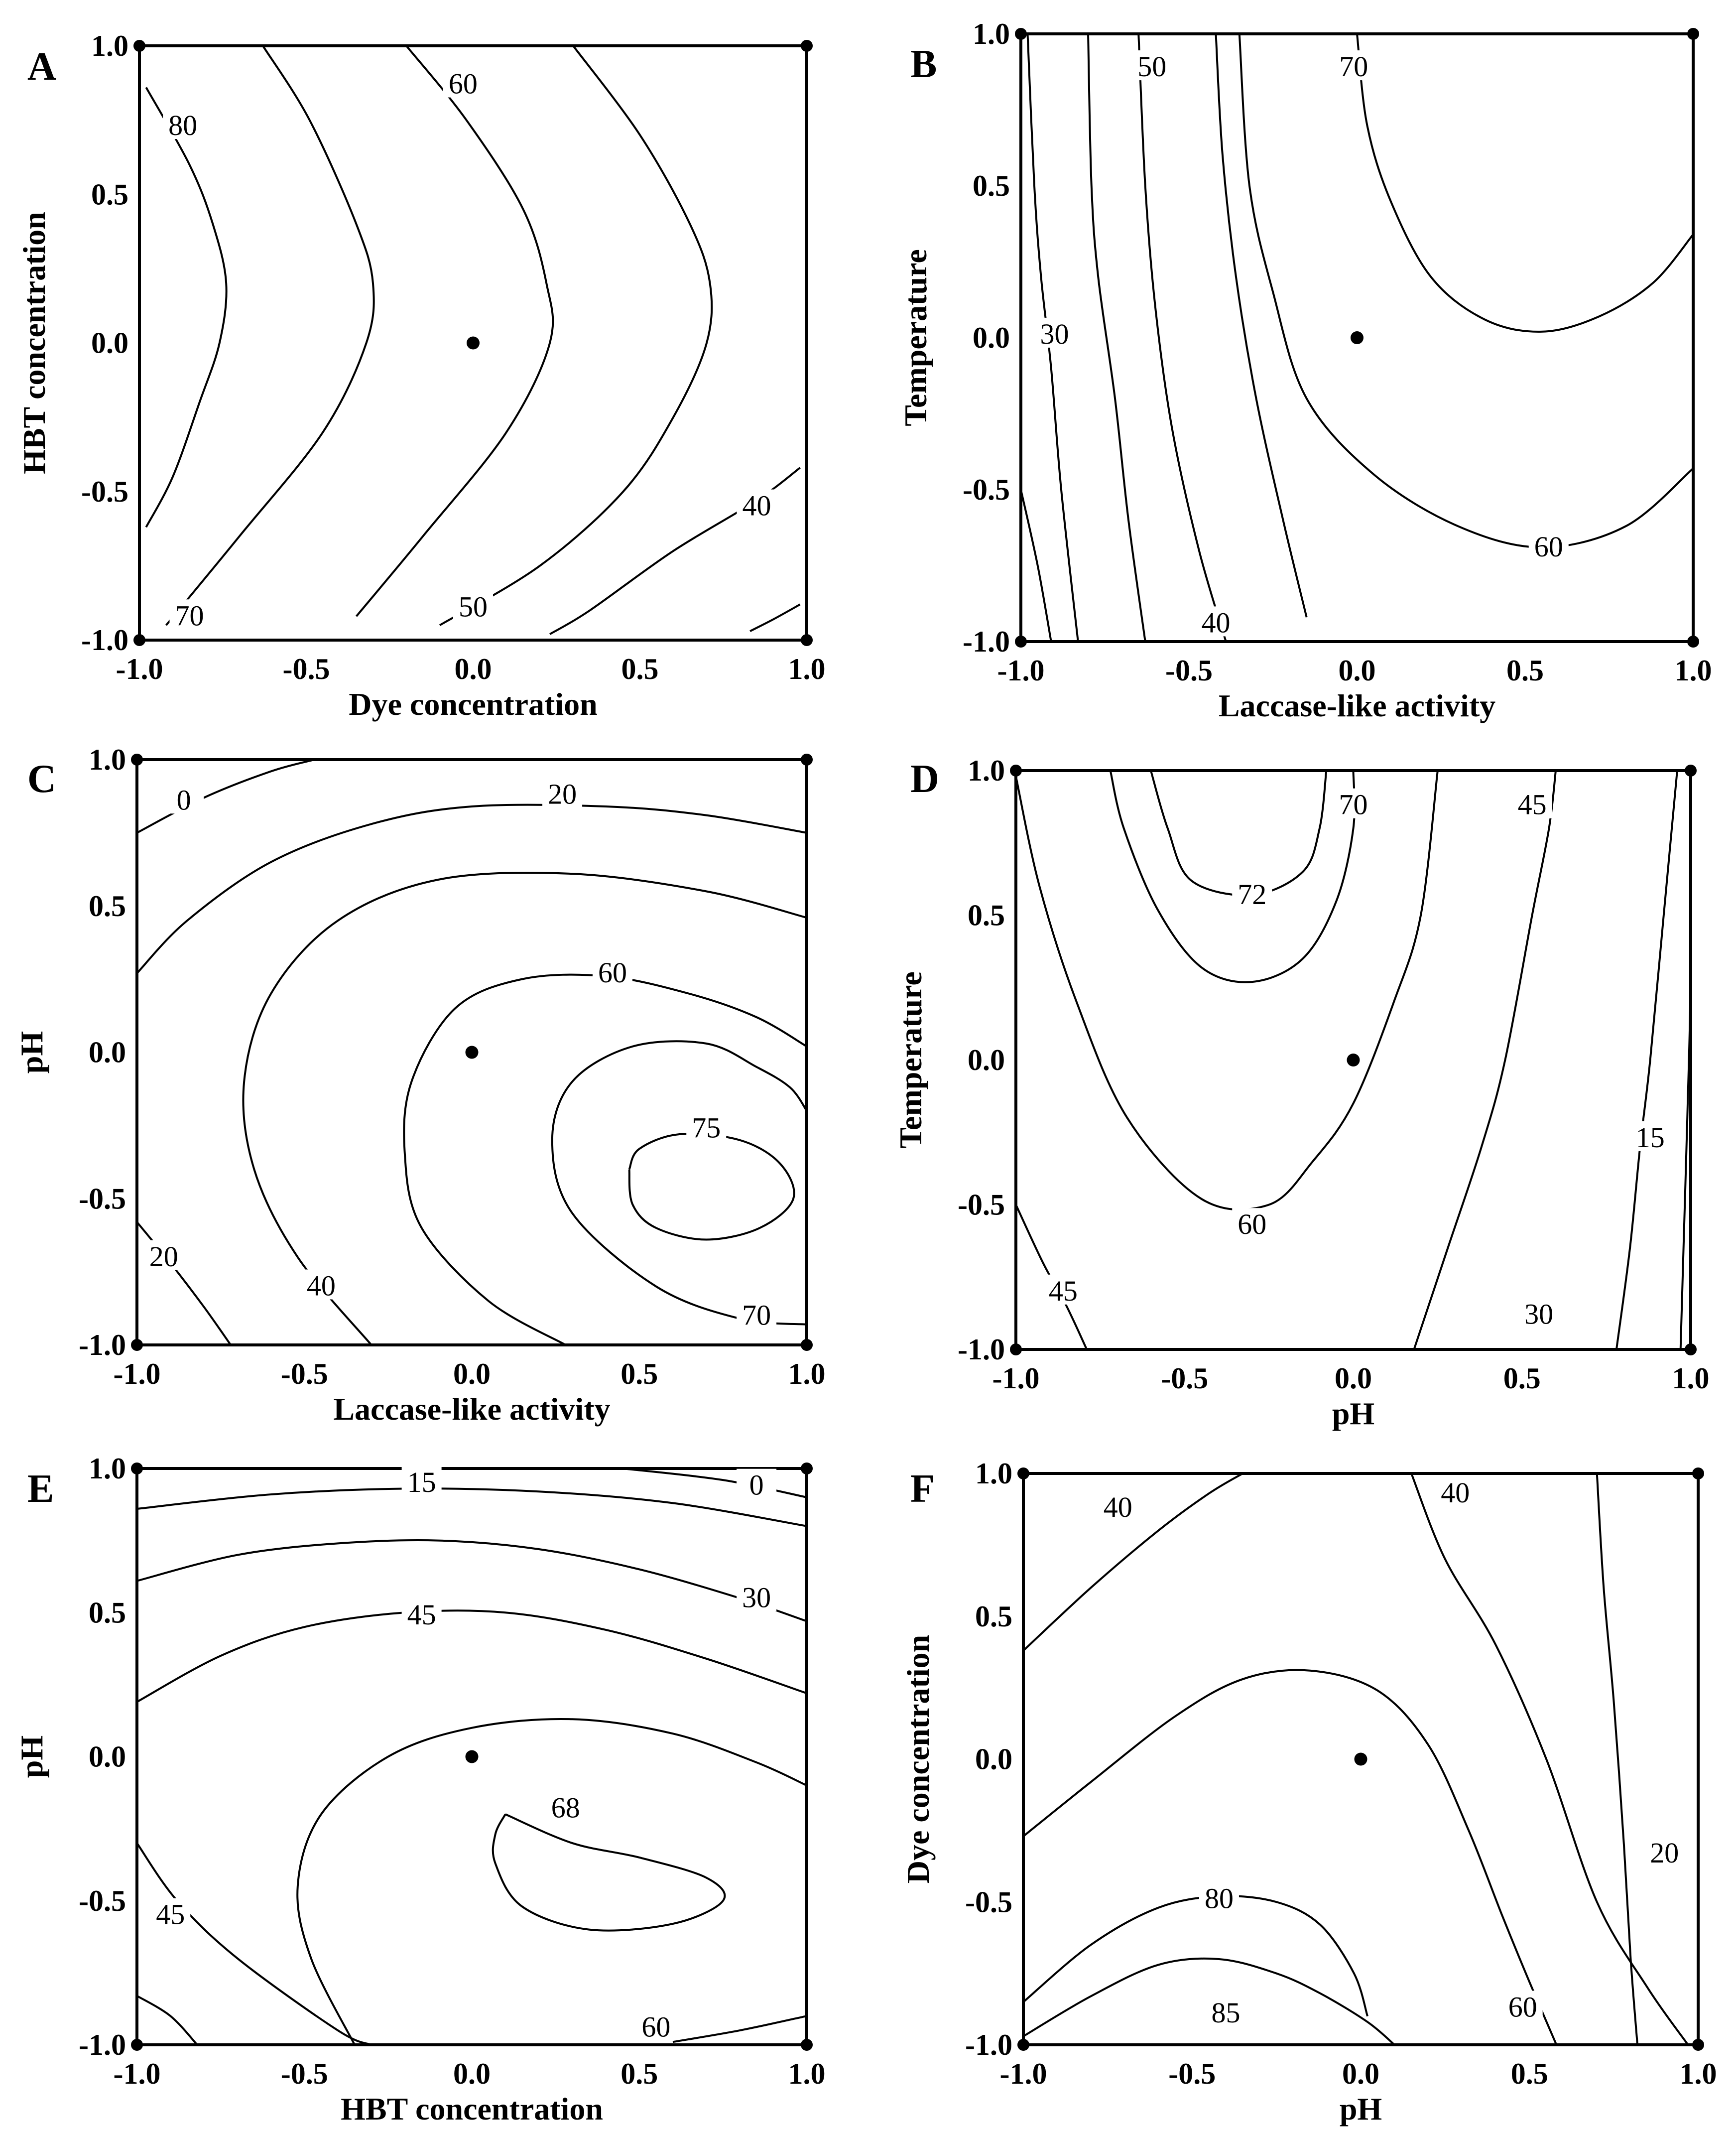 This screenshot has width=1736, height=2129. Describe the element at coordinates (922, 1489) in the screenshot. I see `panel-letter: F` at that location.